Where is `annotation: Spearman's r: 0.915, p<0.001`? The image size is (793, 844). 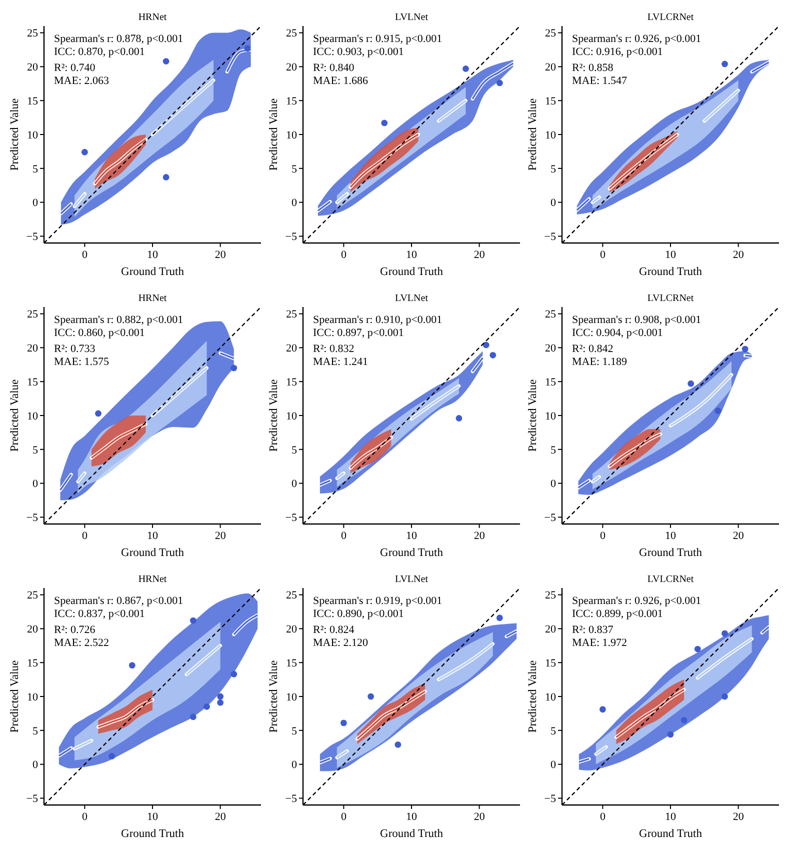 annotation: Spearman's r: 0.915, p<0.001 is located at coordinates (377, 39).